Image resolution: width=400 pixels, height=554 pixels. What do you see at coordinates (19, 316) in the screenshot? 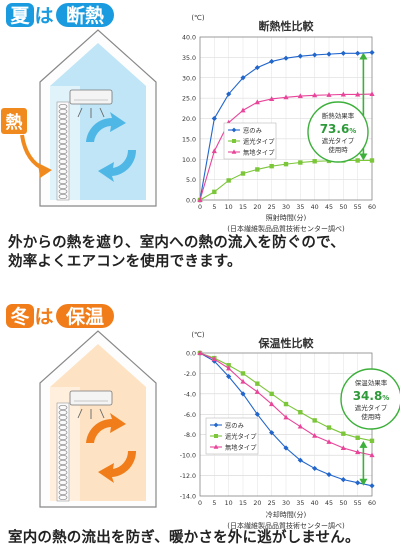
I see `winter-badge-season: 冬` at bounding box center [19, 316].